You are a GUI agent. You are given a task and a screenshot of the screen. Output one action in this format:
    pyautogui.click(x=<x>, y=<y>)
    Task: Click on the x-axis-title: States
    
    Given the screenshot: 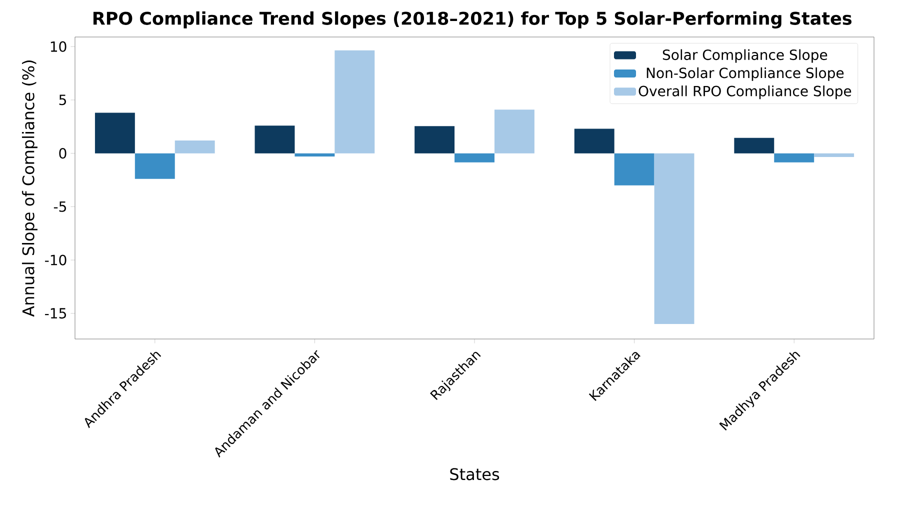 What is the action you would take?
    pyautogui.click(x=475, y=474)
    